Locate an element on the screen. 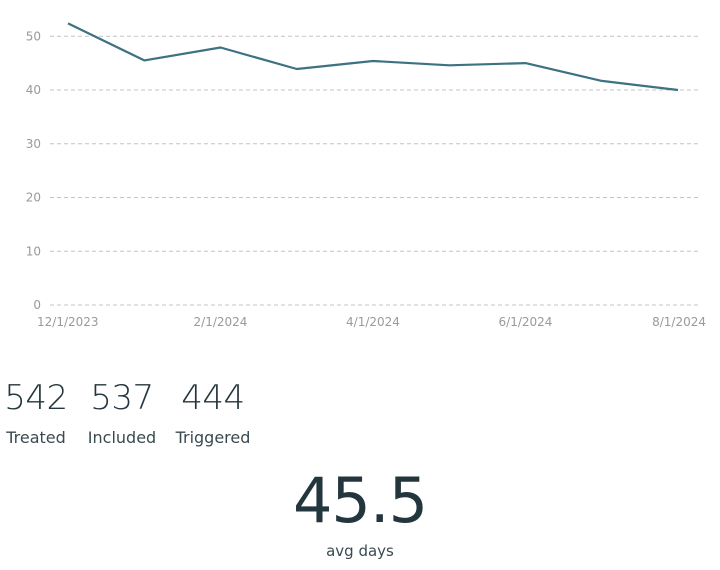 Image resolution: width=720 pixels, height=570 pixels. y-axis: 0 10 20 30 40 50 is located at coordinates (33, 170).